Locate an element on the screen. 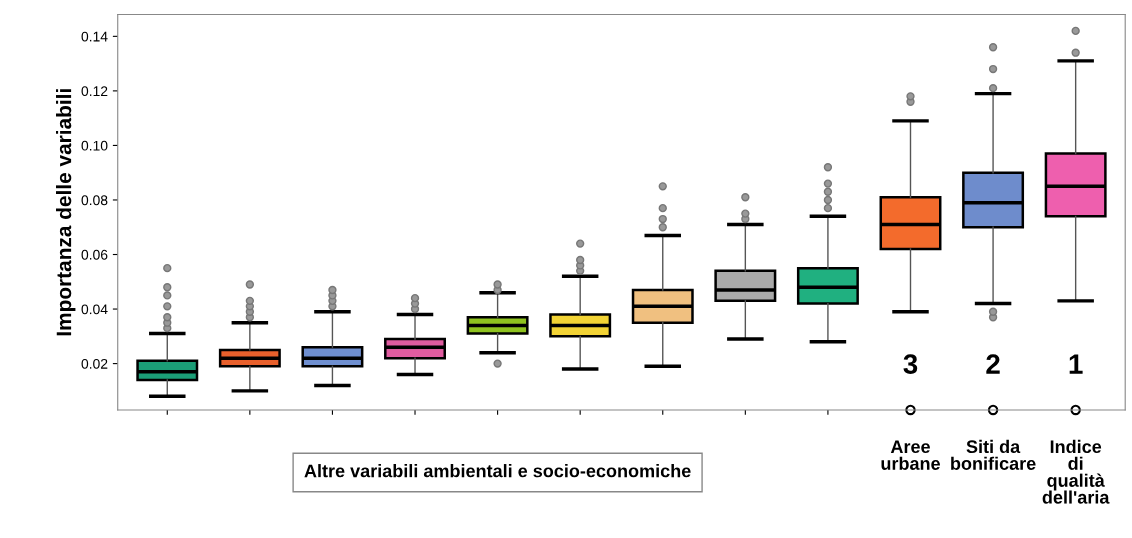 The image size is (1132, 538). y-axis-title: Importanza delle variabili is located at coordinates (66, 212).